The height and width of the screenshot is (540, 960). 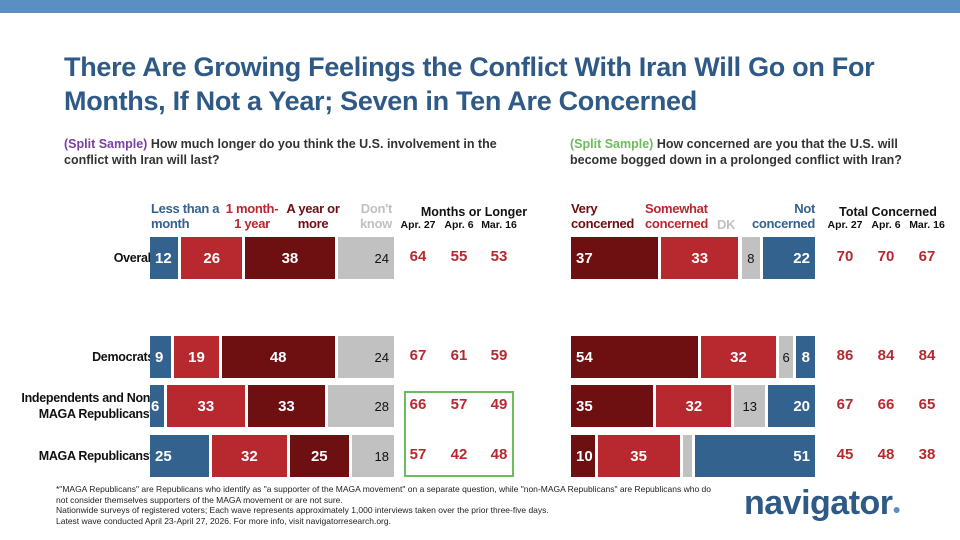 I want to click on bar-segment: 38, so click(x=290, y=258).